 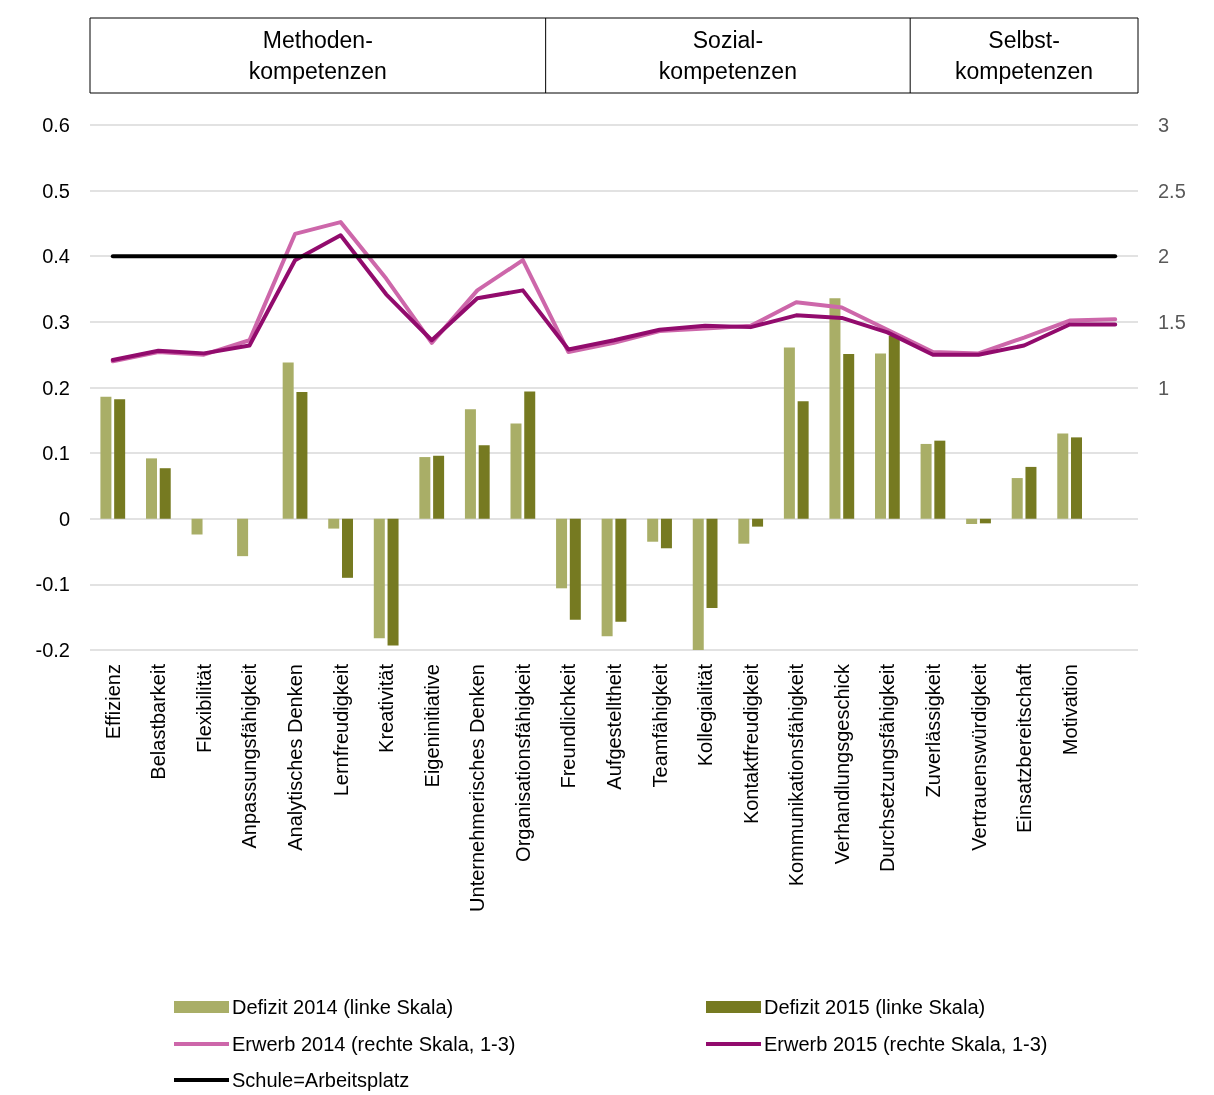 What do you see at coordinates (841, 764) in the screenshot?
I see `x-tick-label: Verhandlungsgeschick` at bounding box center [841, 764].